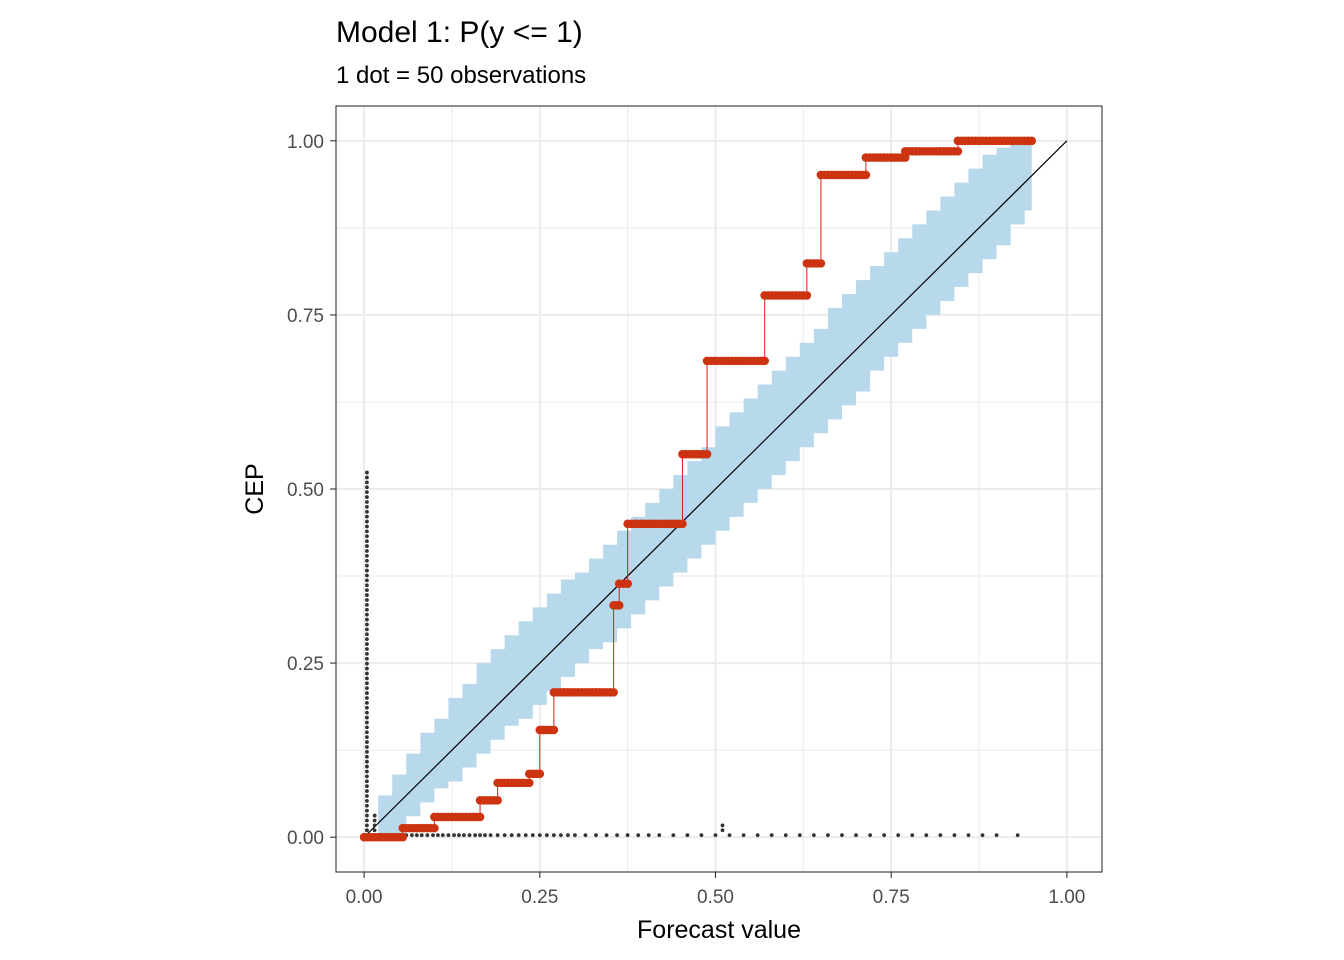  I want to click on y-axis: 0.00 0.25 0.50 0.75 1.00, so click(311, 490).